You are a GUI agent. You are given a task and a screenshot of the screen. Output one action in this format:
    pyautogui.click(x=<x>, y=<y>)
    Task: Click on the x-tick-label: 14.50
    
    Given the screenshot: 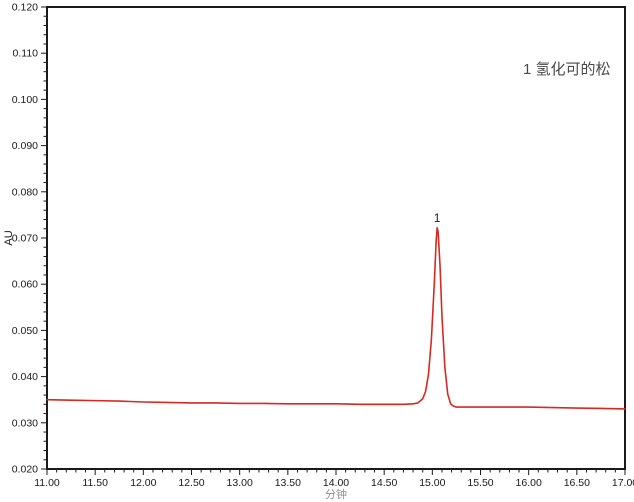 What is the action you would take?
    pyautogui.click(x=384, y=483)
    